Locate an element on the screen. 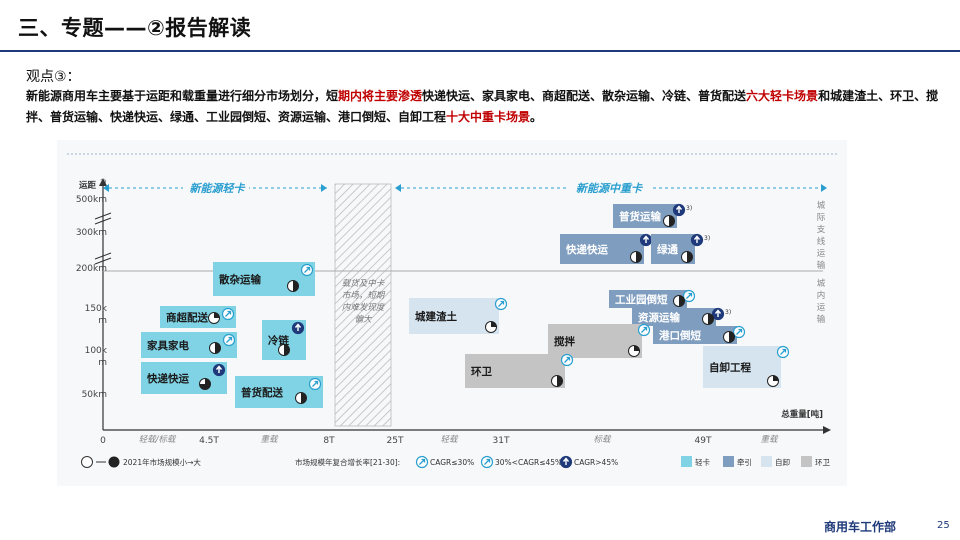  legend-size-small is located at coordinates (87, 462).